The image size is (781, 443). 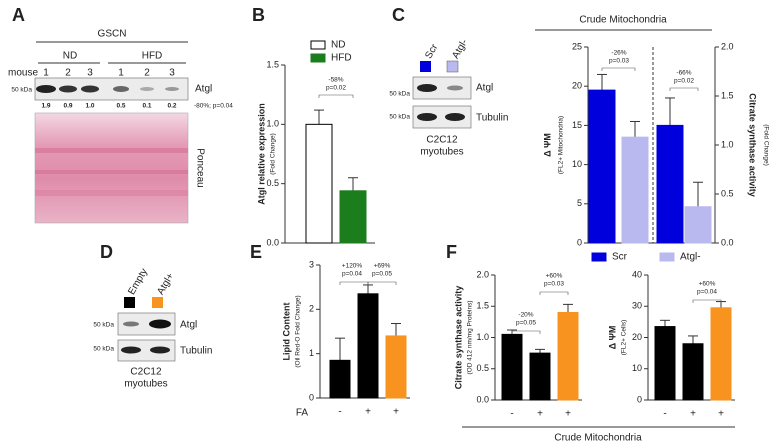 I want to click on panel-letter: F, so click(x=451, y=252).